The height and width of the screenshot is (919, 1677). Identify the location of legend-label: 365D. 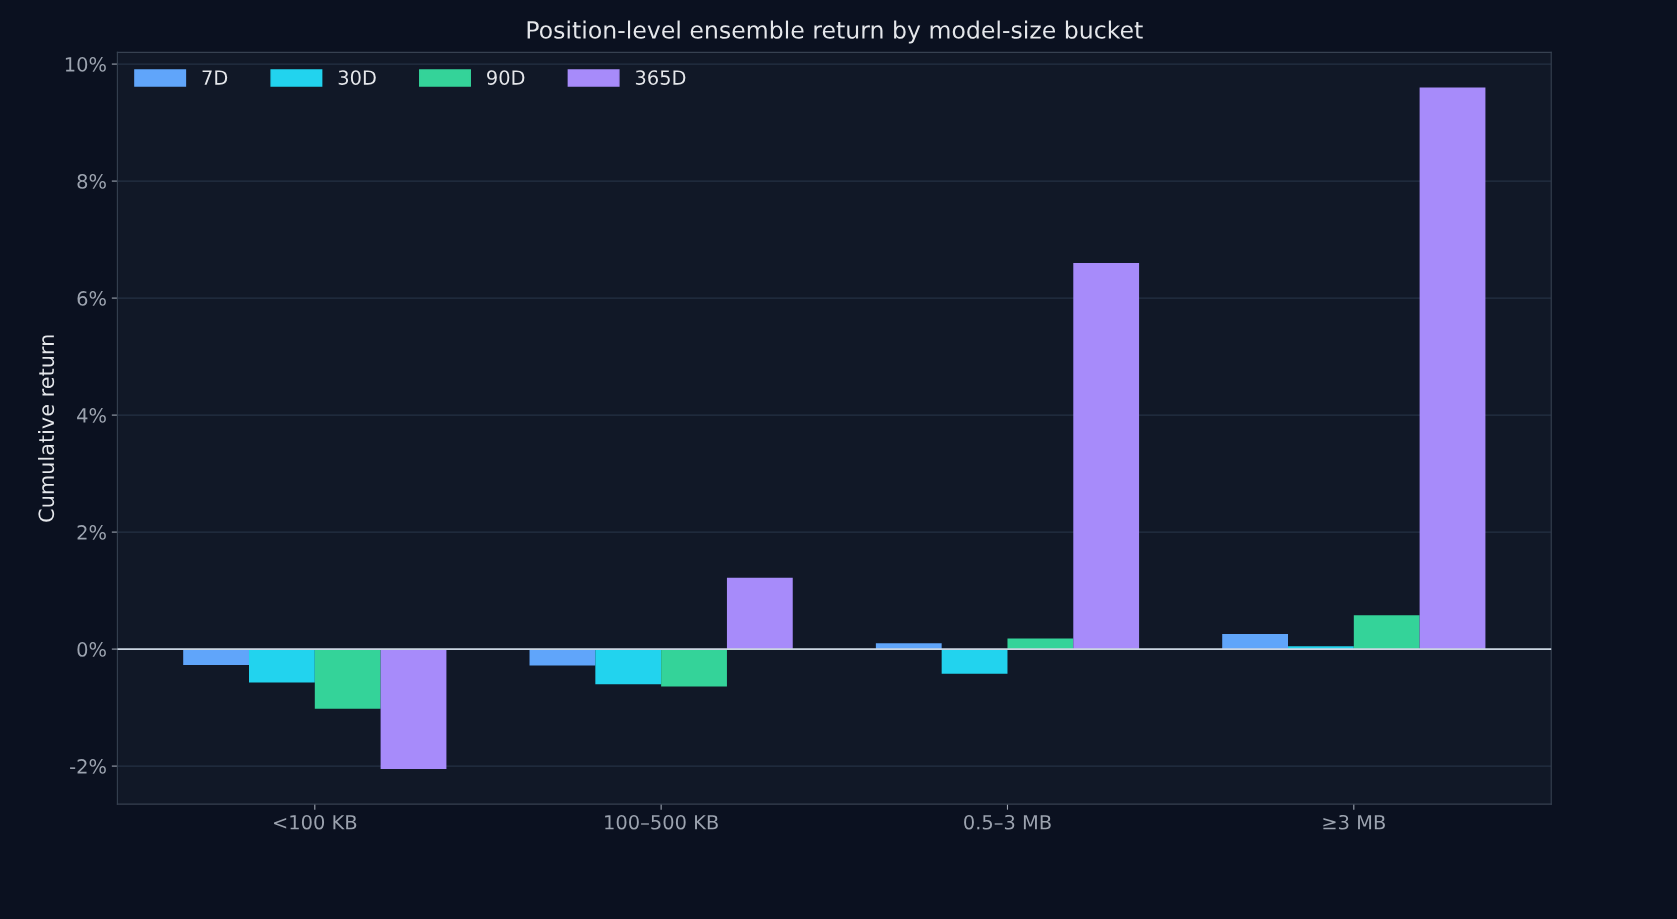
(660, 77).